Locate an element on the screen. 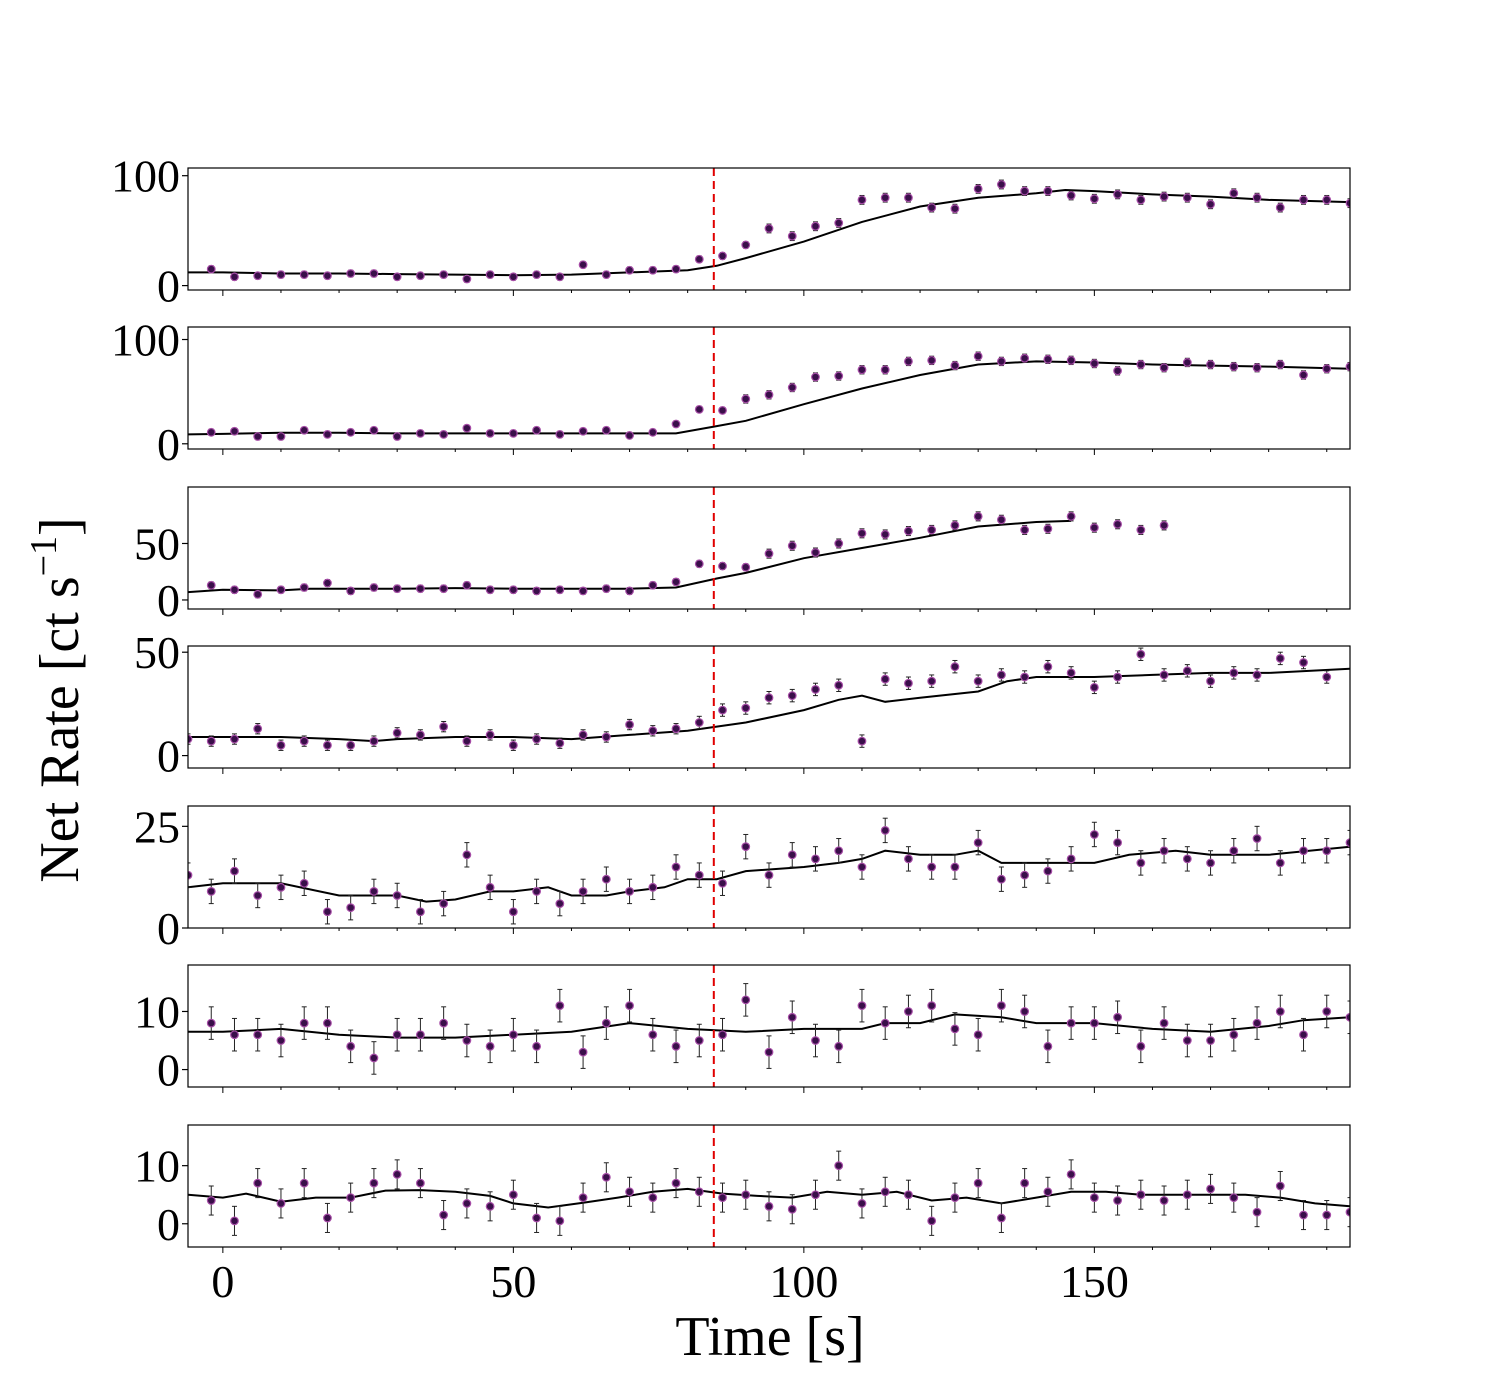 The image size is (1500, 1400). x-axis-label: Time [s] is located at coordinates (769, 1337).